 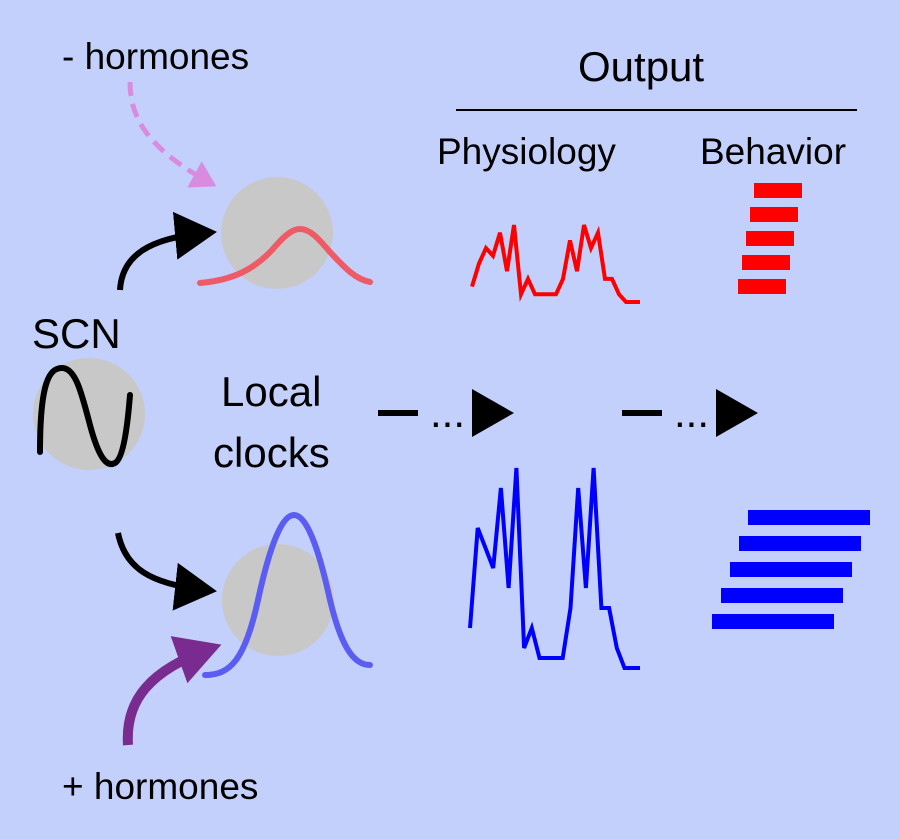 I want to click on scn-to-bottom-clock-arrow, so click(x=166, y=571).